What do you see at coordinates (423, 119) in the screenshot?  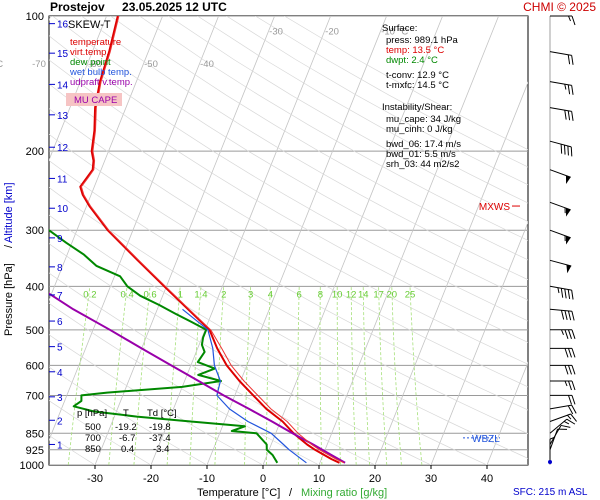 I see `mu-cape-value: mu_cape: 34 J/kg` at bounding box center [423, 119].